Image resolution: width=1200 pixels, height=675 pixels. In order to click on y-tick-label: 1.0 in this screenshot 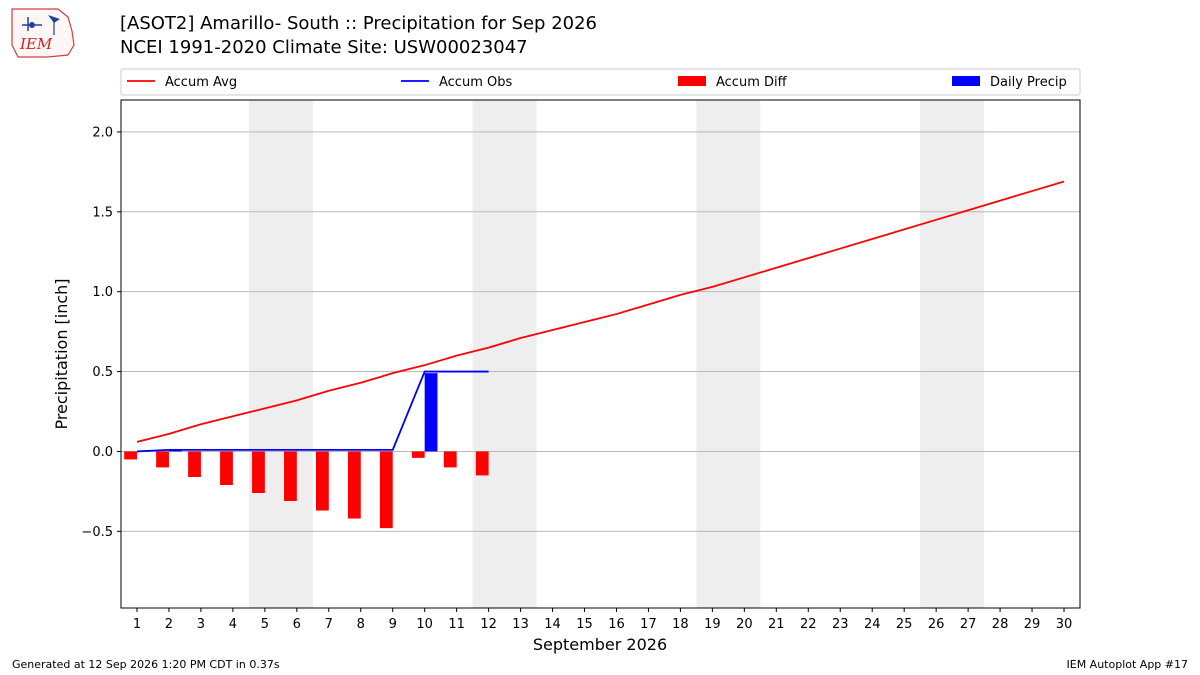, I will do `click(102, 292)`.